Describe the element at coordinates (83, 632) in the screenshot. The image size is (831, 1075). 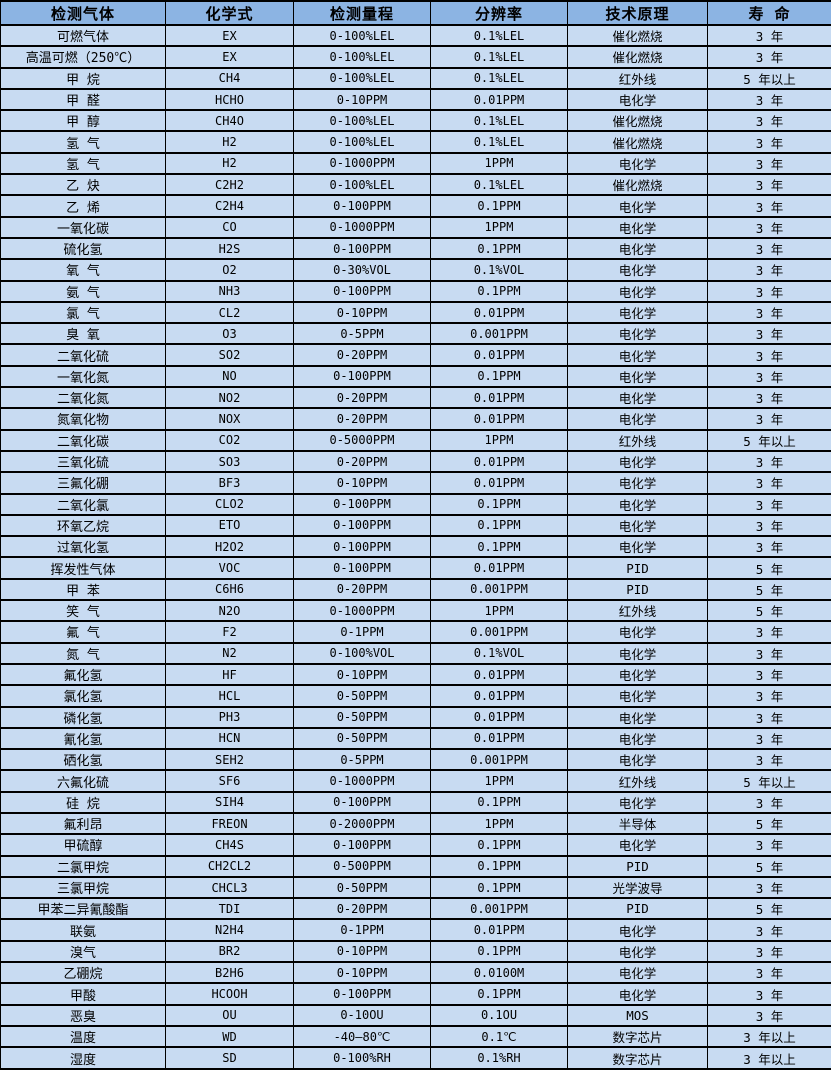
I see `cell-gas: 氟 气` at that location.